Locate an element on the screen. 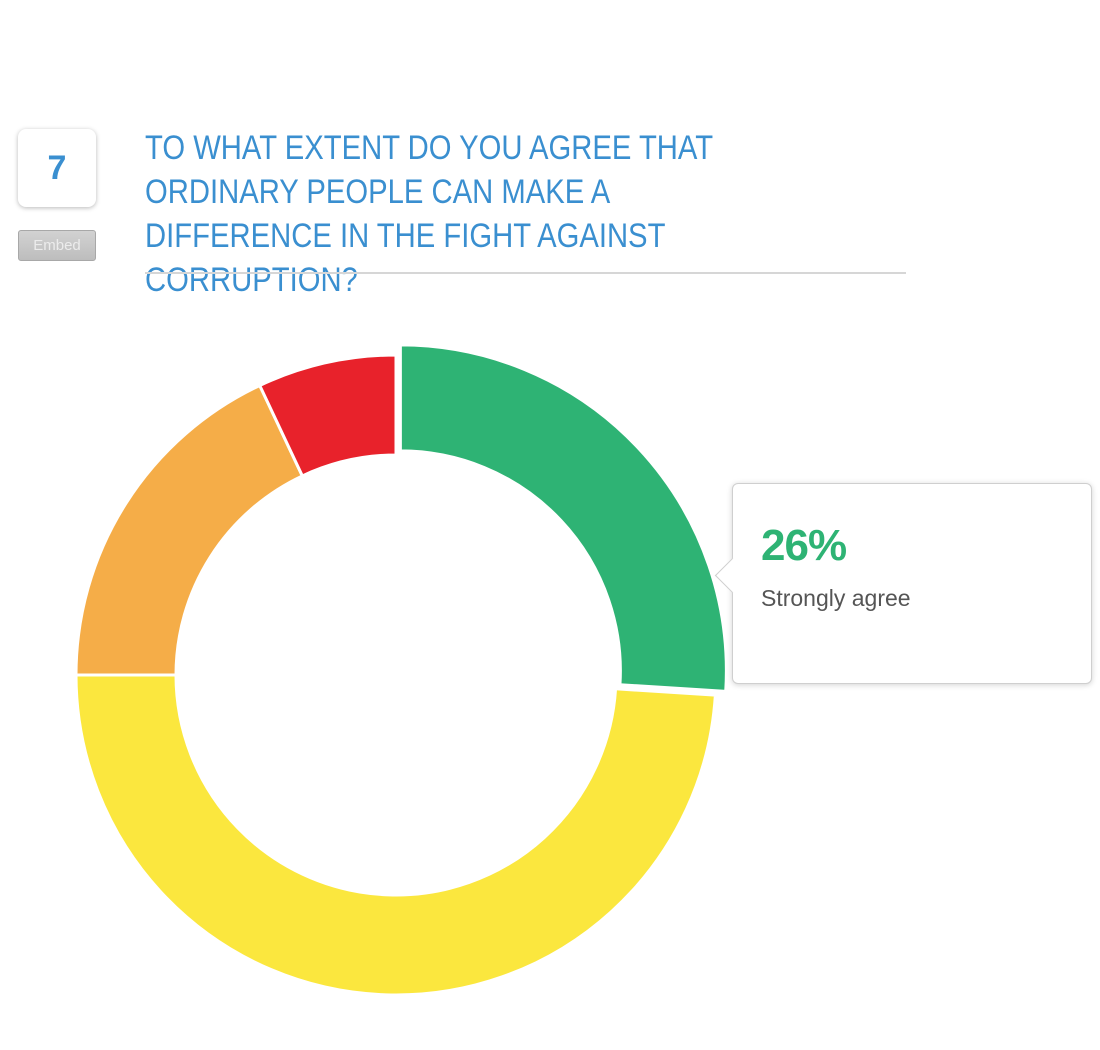  tooltip-label: Strongly agree is located at coordinates (836, 598).